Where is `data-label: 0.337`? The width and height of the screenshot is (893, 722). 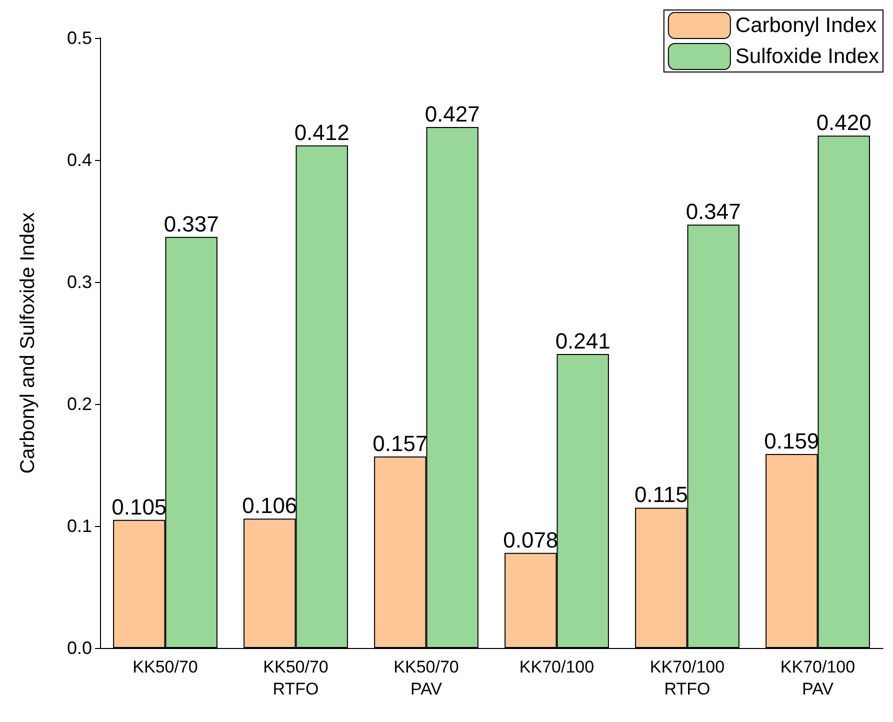
data-label: 0.337 is located at coordinates (191, 223).